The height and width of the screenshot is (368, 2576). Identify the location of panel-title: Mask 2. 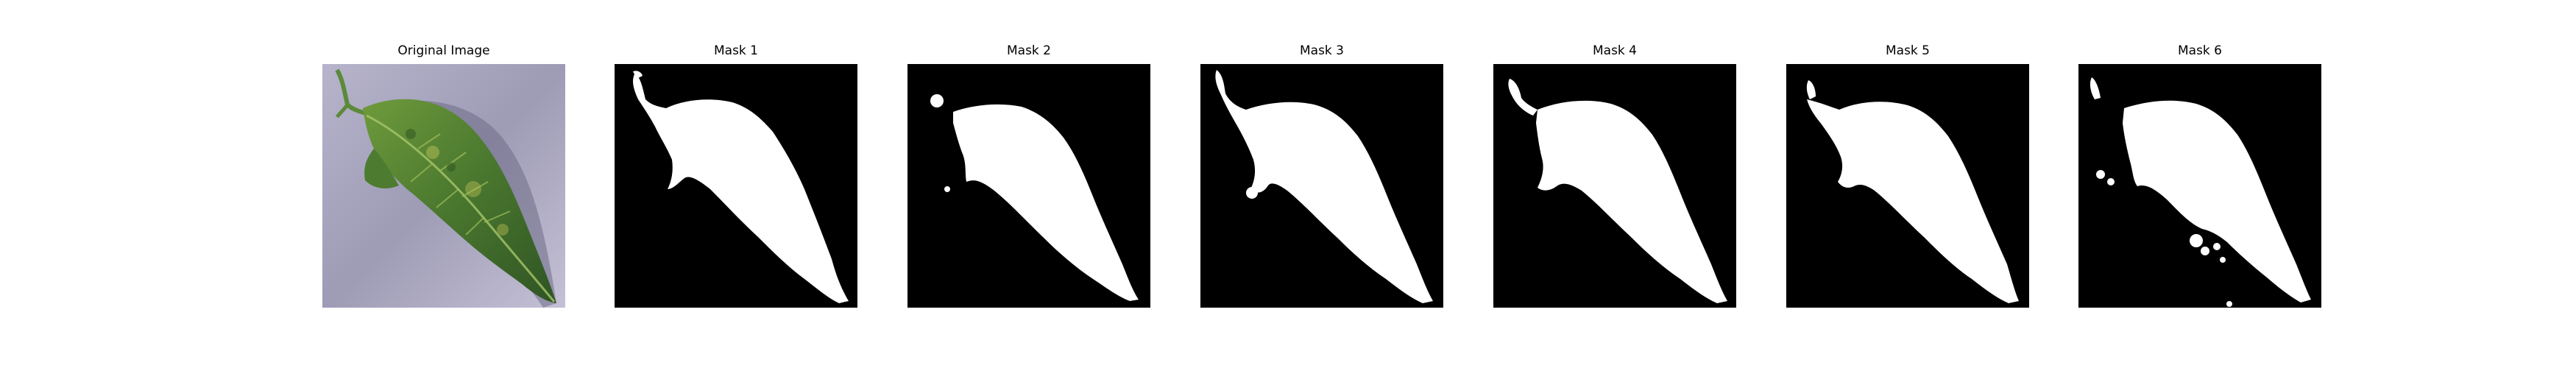
(1028, 50).